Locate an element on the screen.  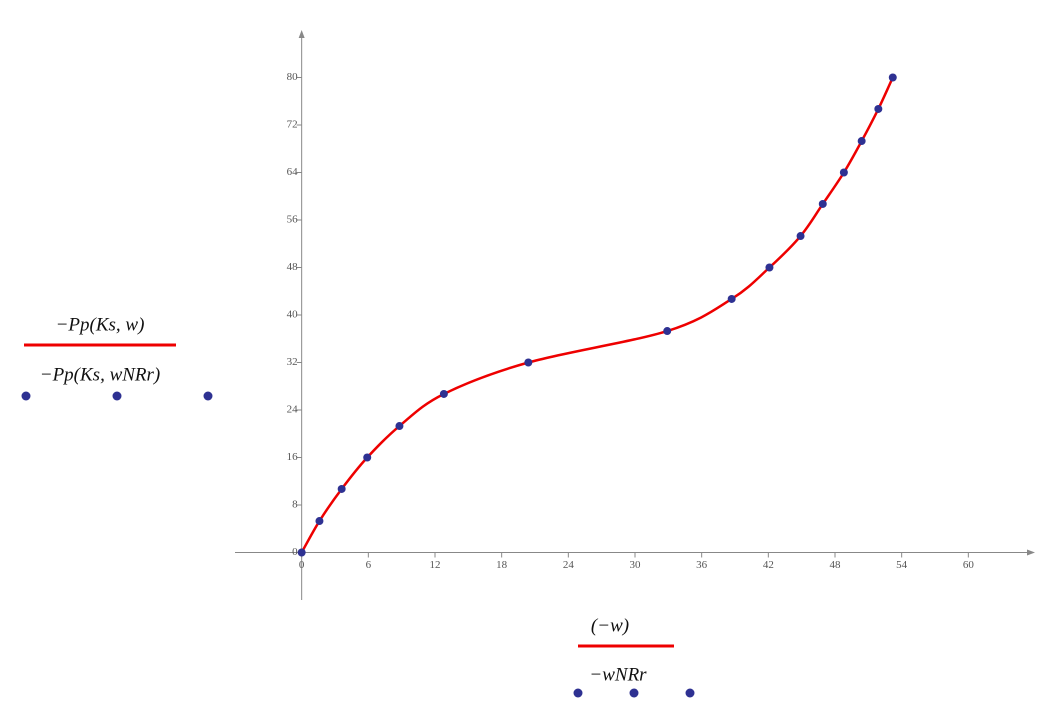
y-axis-arrow is located at coordinates (301, 34).